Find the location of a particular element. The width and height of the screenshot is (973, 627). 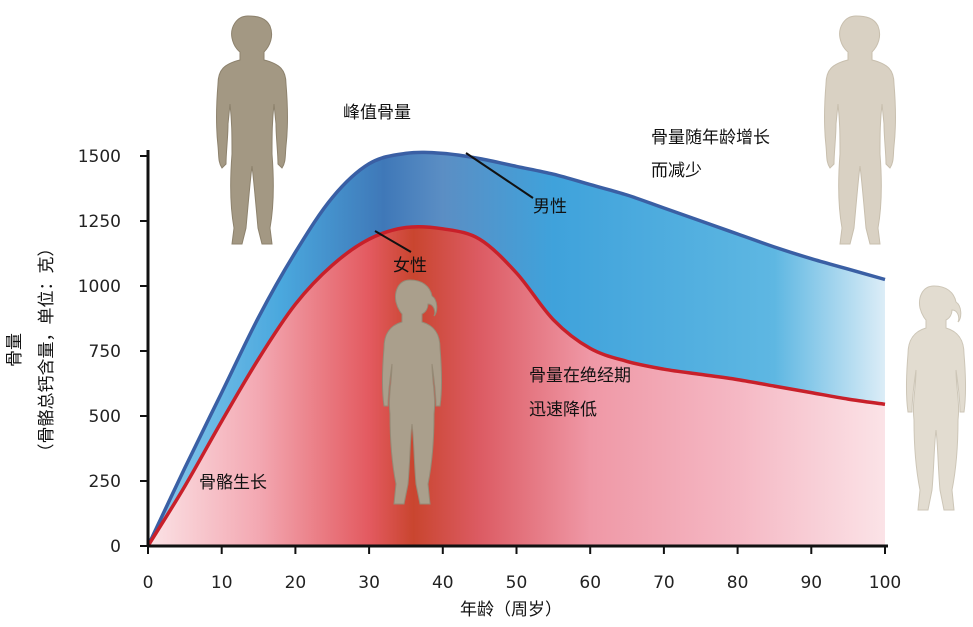

menopause-label-line2: 迅速降低 is located at coordinates (563, 410).